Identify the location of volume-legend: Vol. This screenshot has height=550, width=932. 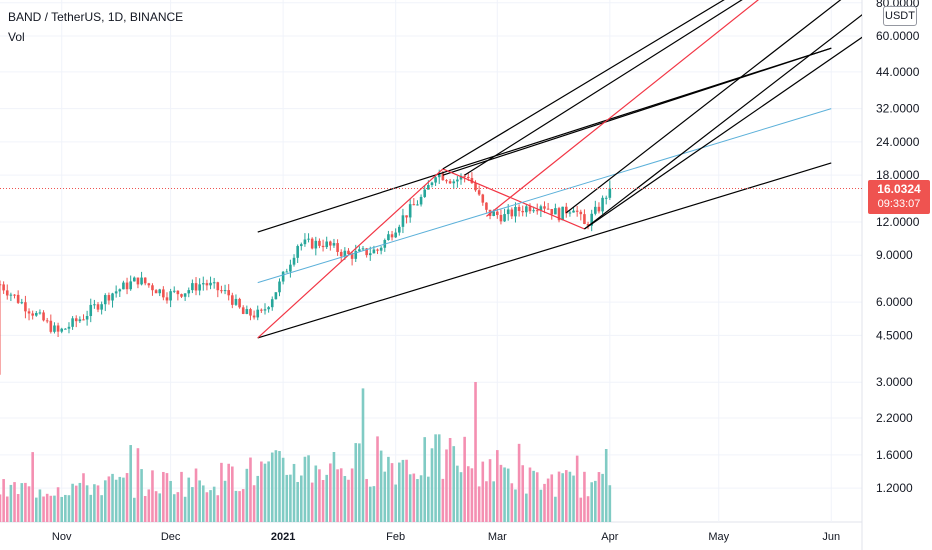
(16, 37).